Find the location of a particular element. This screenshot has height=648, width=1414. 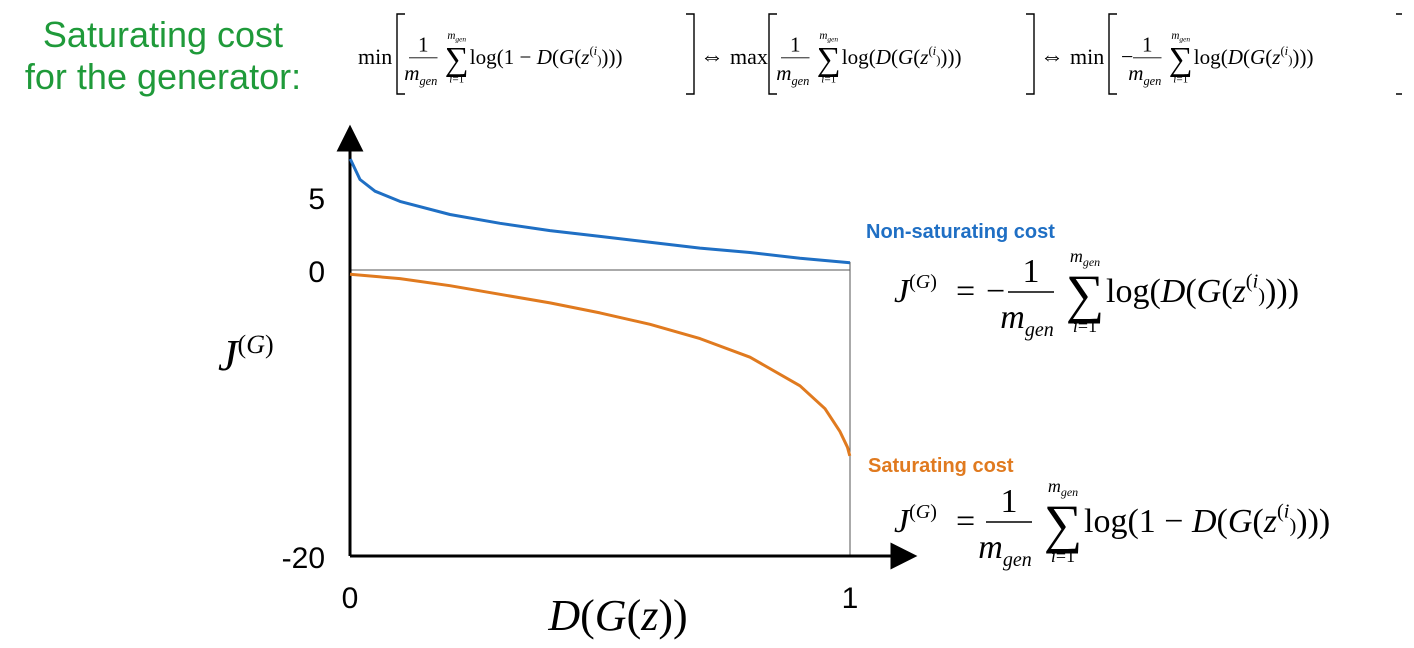

y-tick-label-minus-20: -20 is located at coordinates (303, 558).